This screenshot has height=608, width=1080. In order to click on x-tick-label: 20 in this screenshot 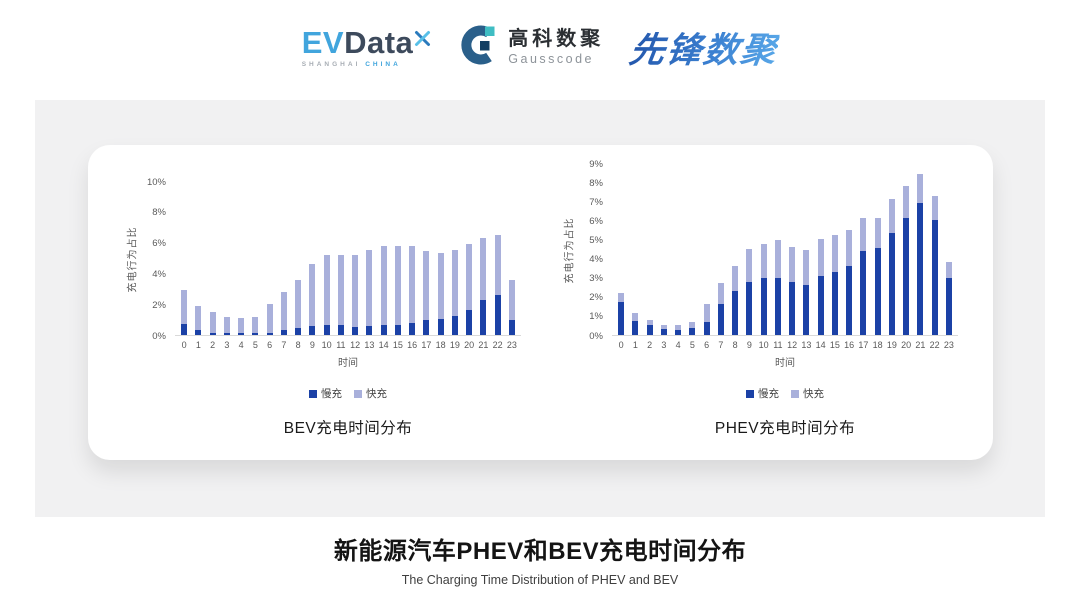, I will do `click(906, 345)`.